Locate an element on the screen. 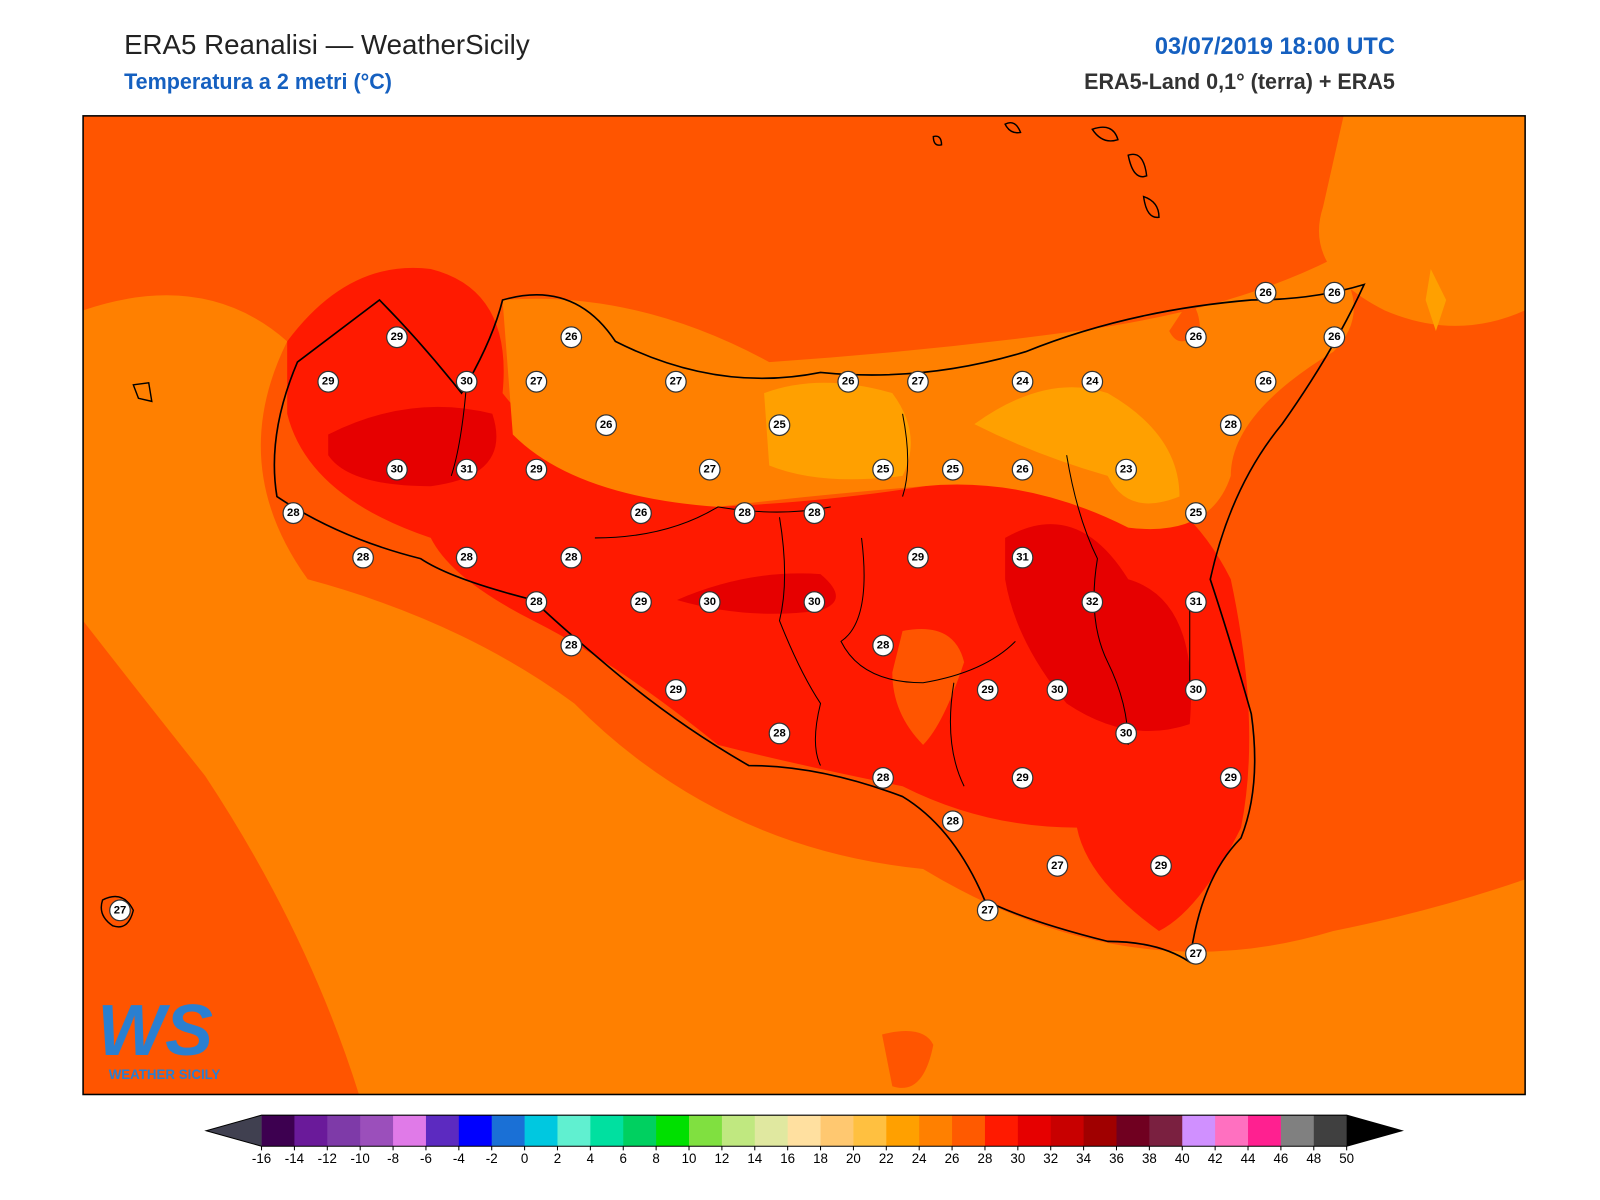 The width and height of the screenshot is (1600, 1200). colorbar-tick-label: 24 is located at coordinates (919, 1158).